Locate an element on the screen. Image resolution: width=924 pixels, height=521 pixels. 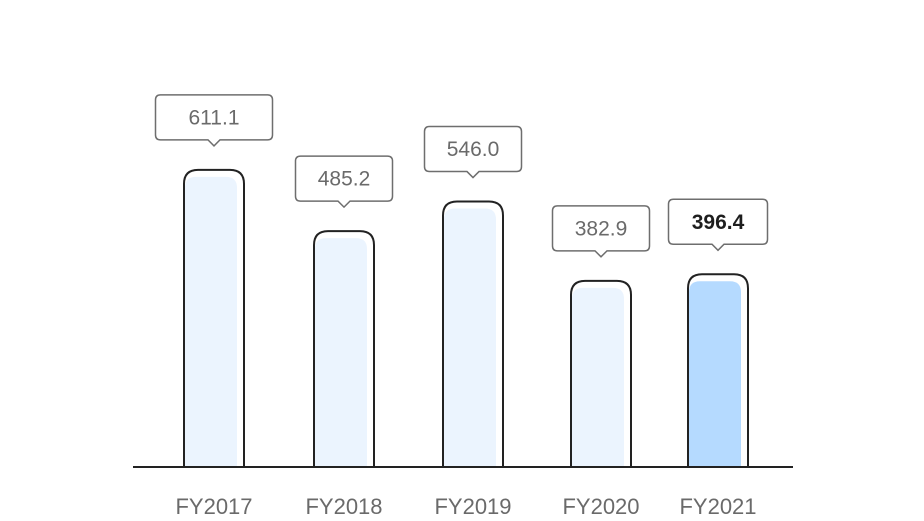
x-tick-label: FY2019 is located at coordinates (472, 506).